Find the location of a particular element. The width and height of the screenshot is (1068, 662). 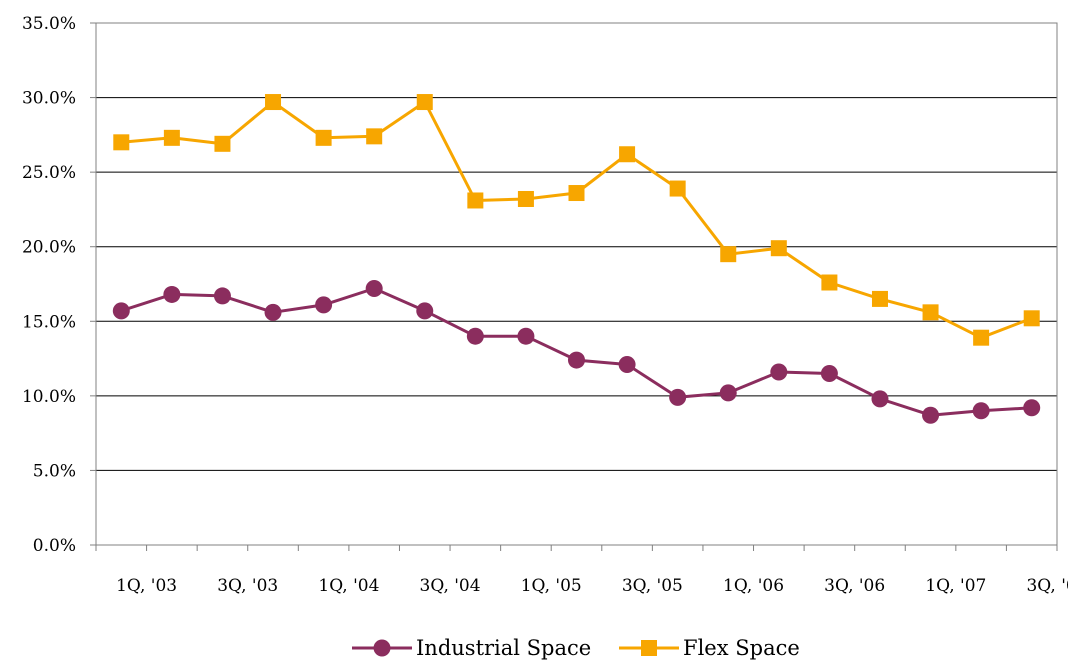

legend-item: Flex Space is located at coordinates (709, 648).